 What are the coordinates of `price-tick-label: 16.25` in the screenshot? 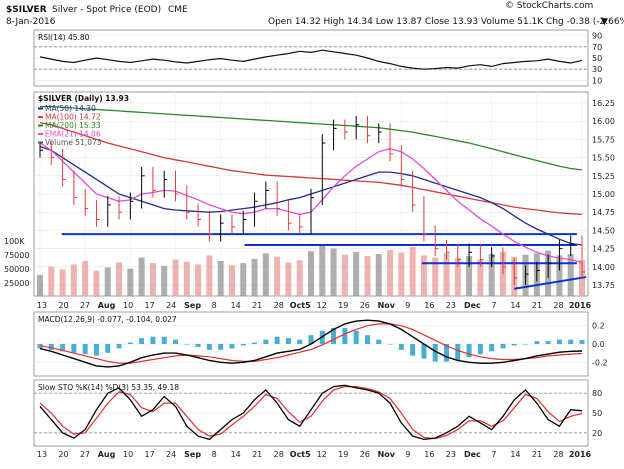 It's located at (603, 103).